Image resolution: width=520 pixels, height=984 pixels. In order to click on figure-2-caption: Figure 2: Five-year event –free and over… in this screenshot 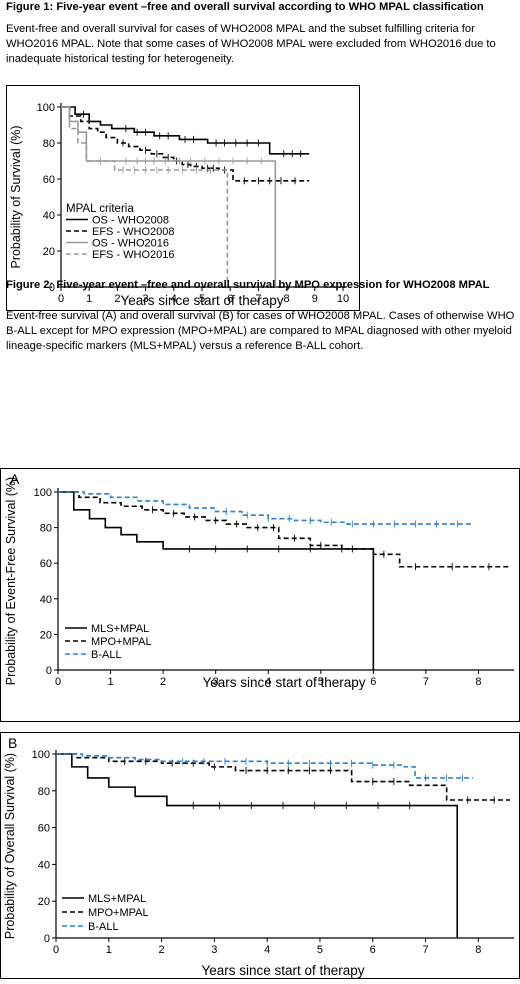, I will do `click(248, 285)`.